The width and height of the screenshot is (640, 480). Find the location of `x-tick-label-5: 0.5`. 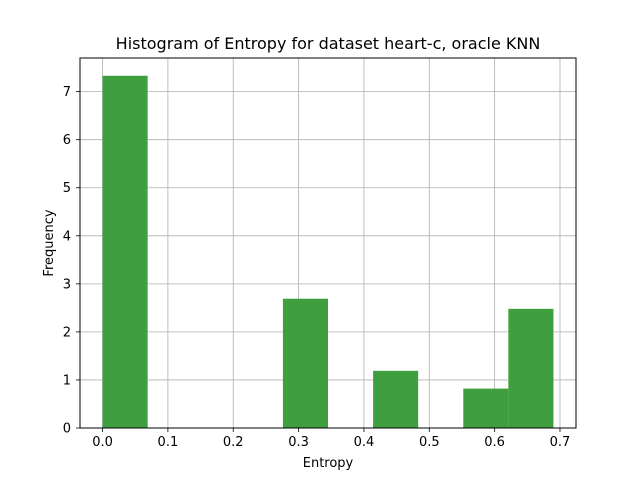

x-tick-label-5: 0.5 is located at coordinates (429, 442).